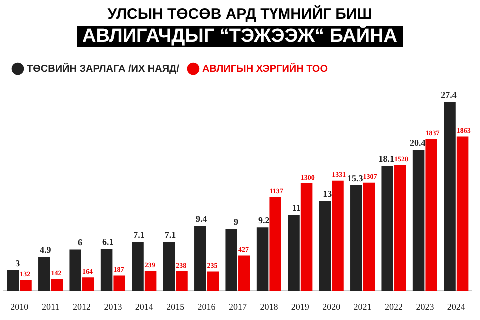 Image resolution: width=480 pixels, height=320 pixels. Describe the element at coordinates (265, 68) in the screenshot. I see `legend-label: АВЛИГЫН ХЭРГИЙН ТОО` at that location.